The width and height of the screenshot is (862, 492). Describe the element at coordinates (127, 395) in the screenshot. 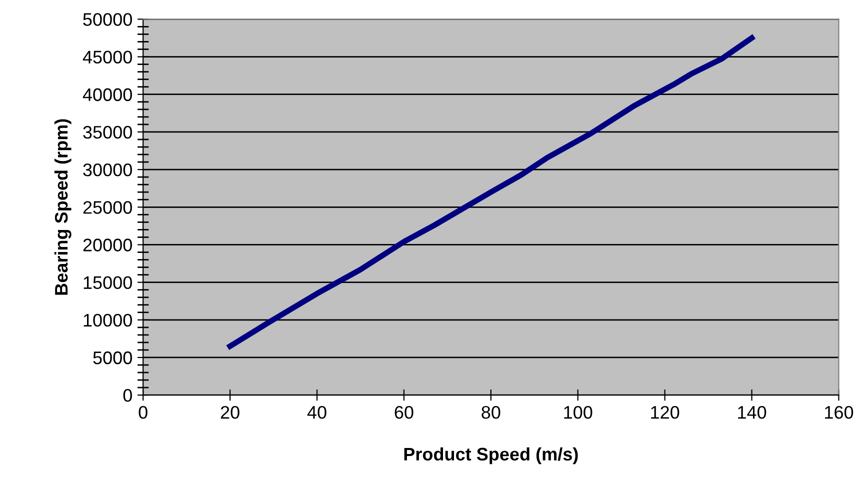

I see `y-tick-label: 0` at that location.